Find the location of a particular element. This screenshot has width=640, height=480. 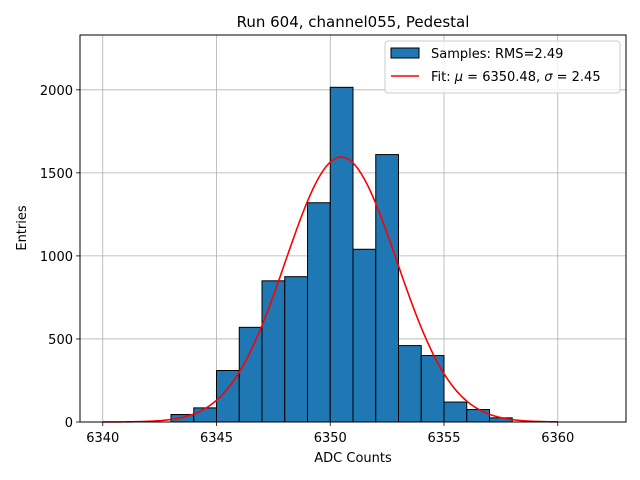

legend-fit-prefix: Fit: is located at coordinates (443, 77).